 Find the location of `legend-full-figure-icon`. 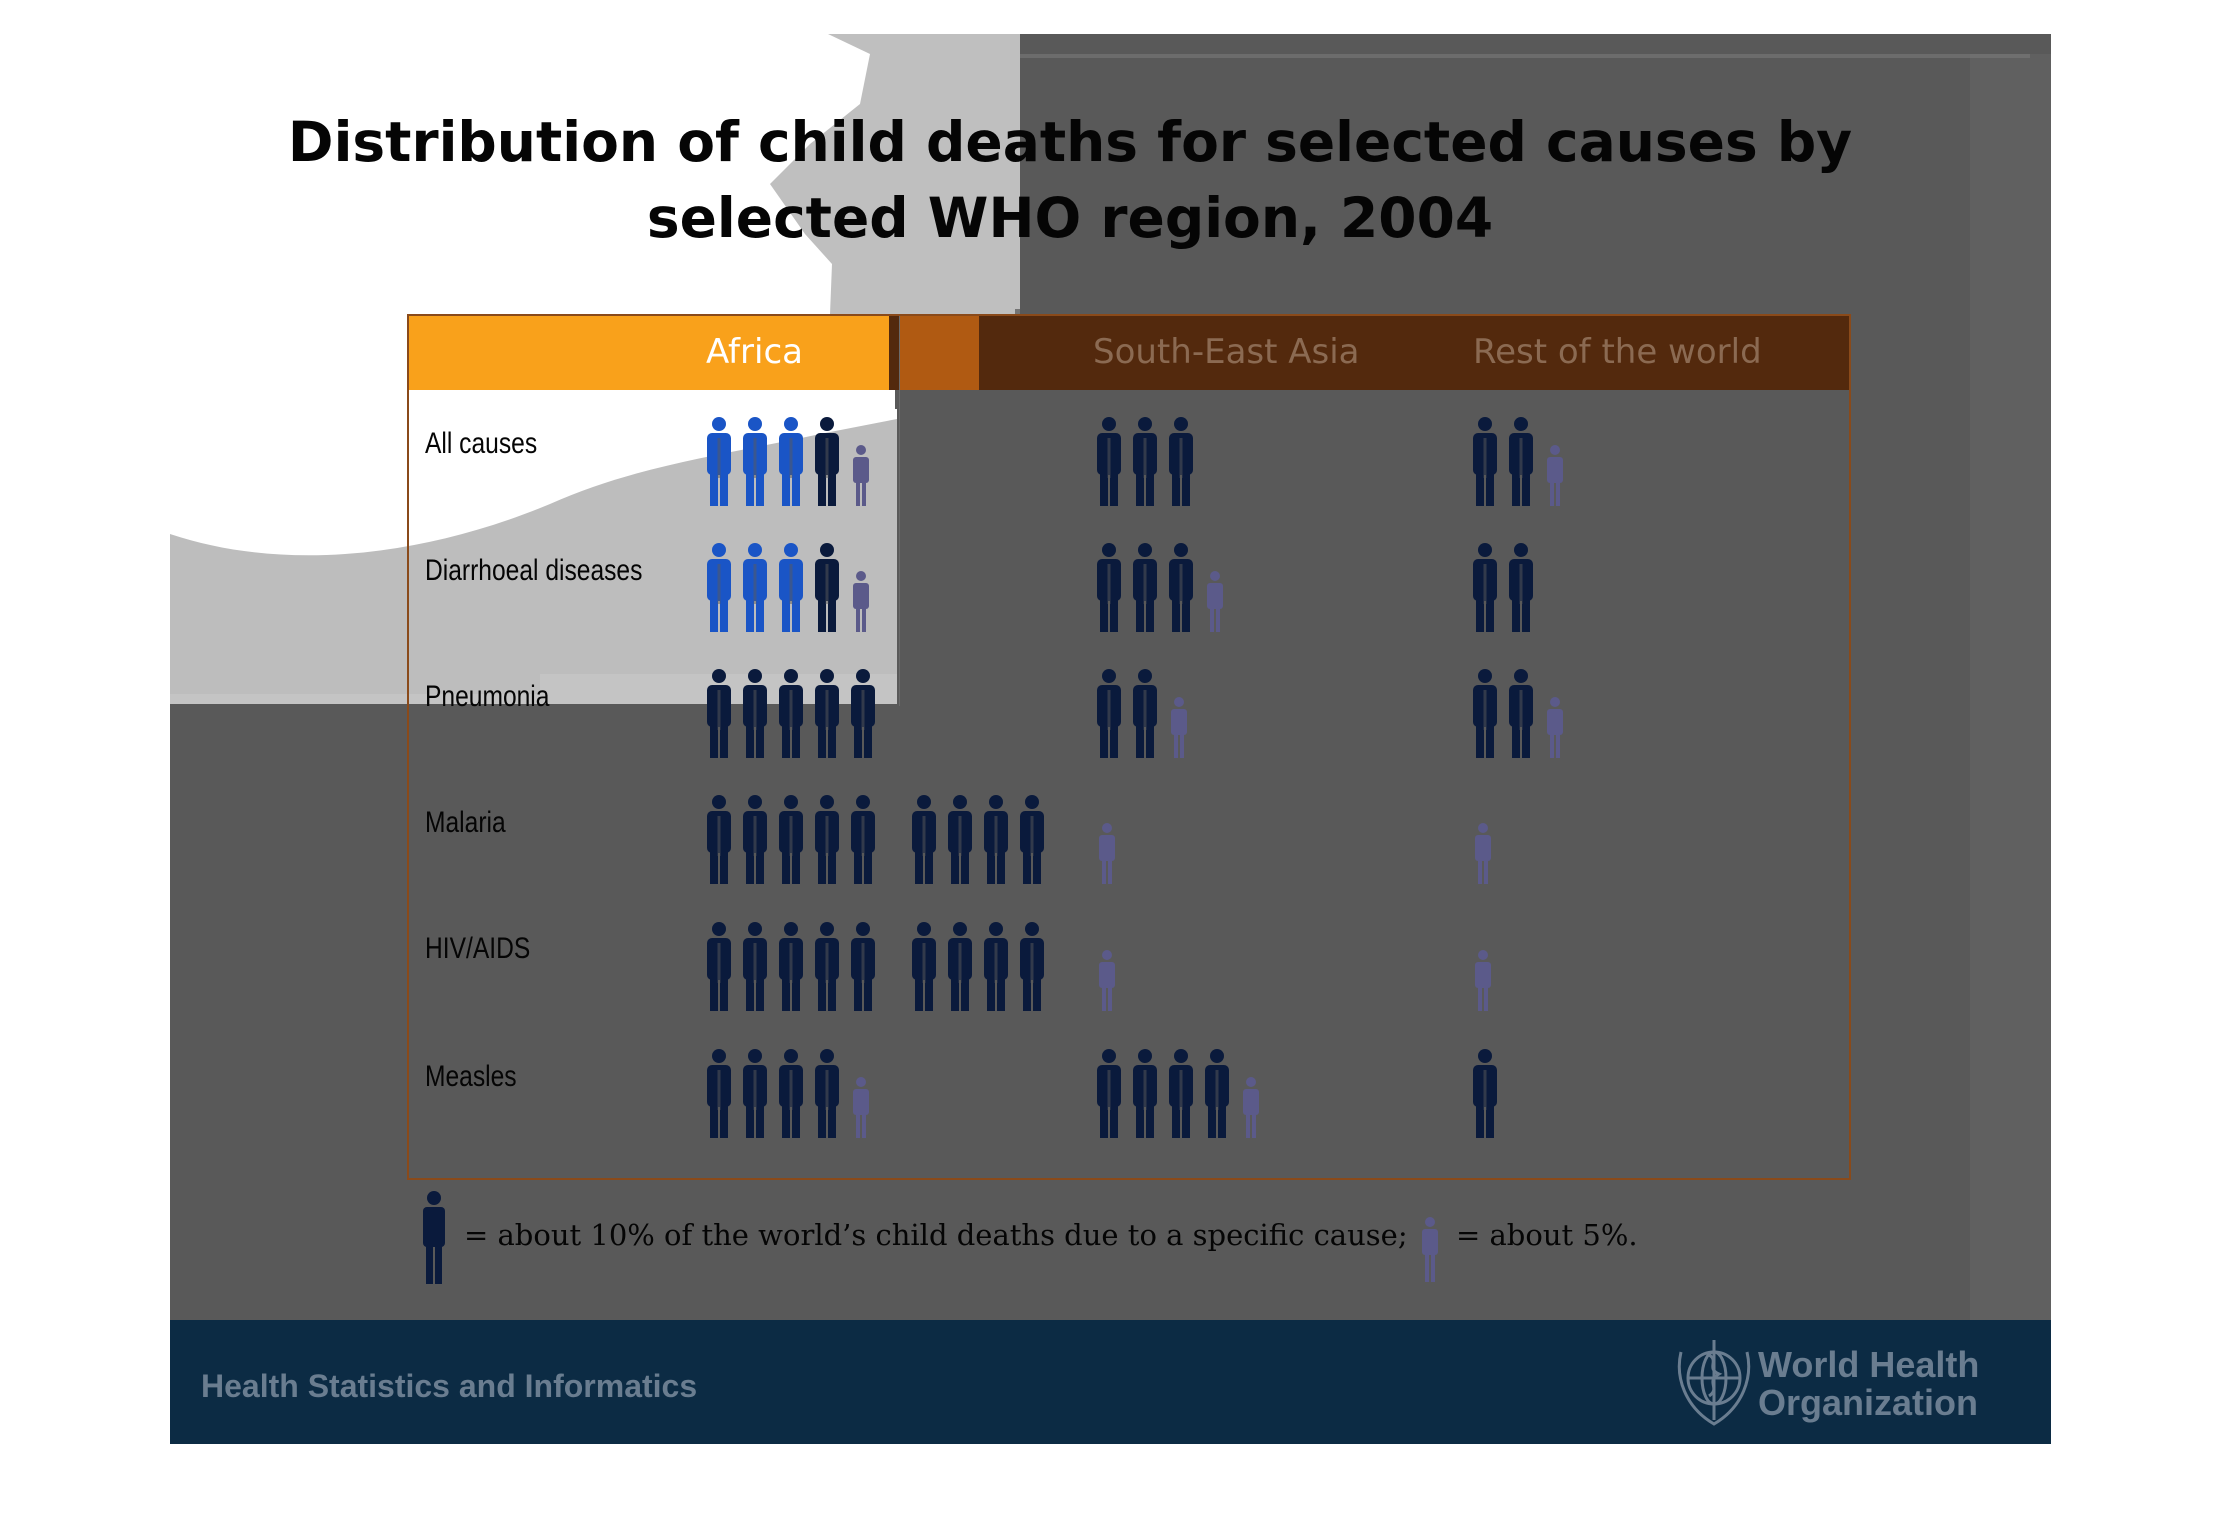

legend-full-figure-icon is located at coordinates (434, 1237).